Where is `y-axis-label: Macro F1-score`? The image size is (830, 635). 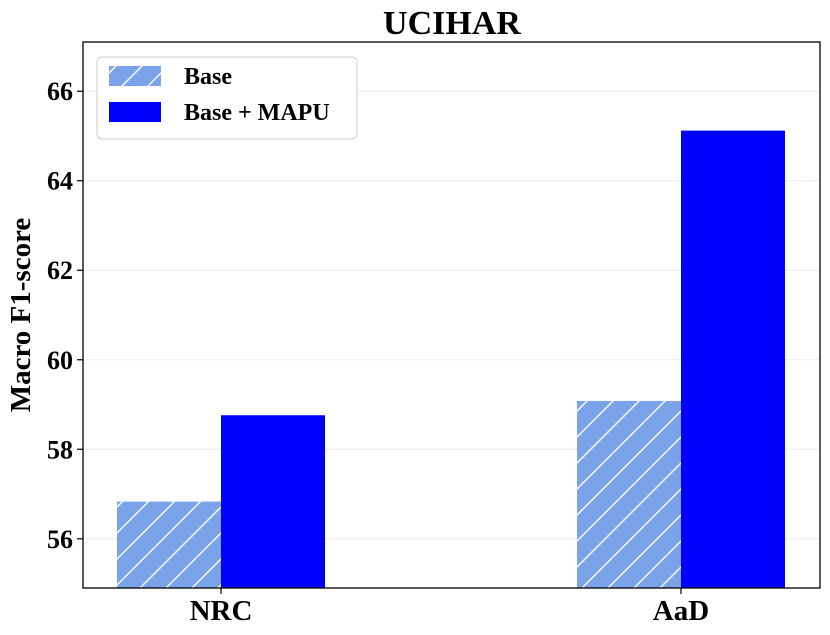
y-axis-label: Macro F1-score is located at coordinates (21, 315).